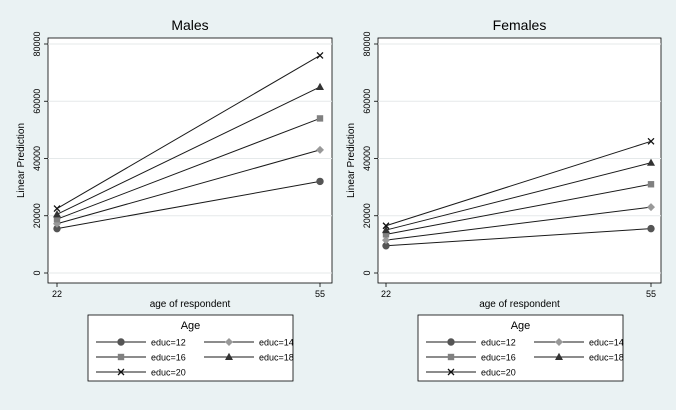 This screenshot has width=676, height=410. What do you see at coordinates (189, 25) in the screenshot?
I see `chart-title: Males` at bounding box center [189, 25].